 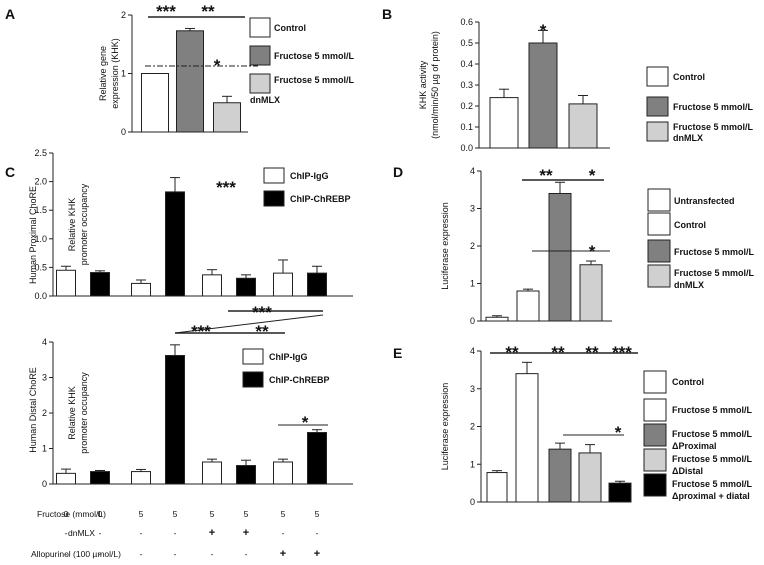 I want to click on panel-c-lower-legend-label-1: ChIP-ChREBP, so click(x=299, y=380).